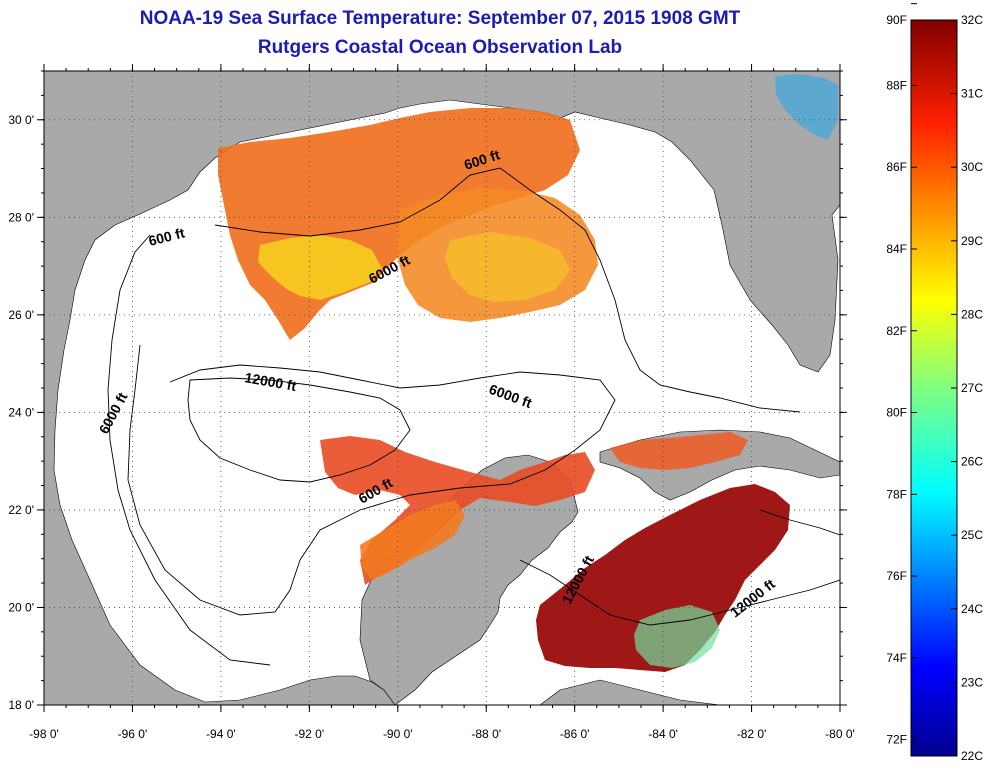 The width and height of the screenshot is (992, 770). Describe the element at coordinates (896, 20) in the screenshot. I see `colorbar-f-label: 90F` at that location.